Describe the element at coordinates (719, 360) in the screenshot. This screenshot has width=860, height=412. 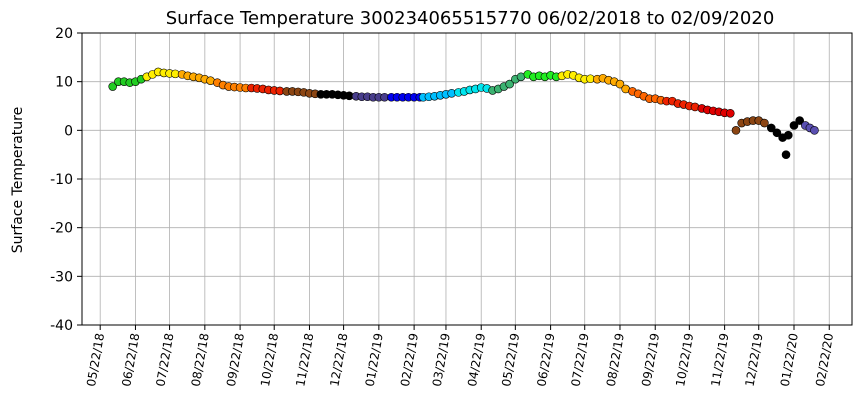
I see `x-tick-label: 11/22/19` at that location.